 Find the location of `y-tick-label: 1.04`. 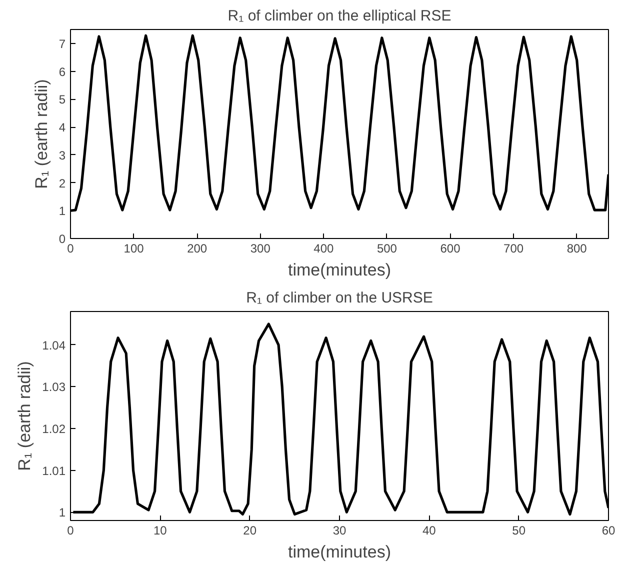

y-tick-label: 1.04 is located at coordinates (54, 345).